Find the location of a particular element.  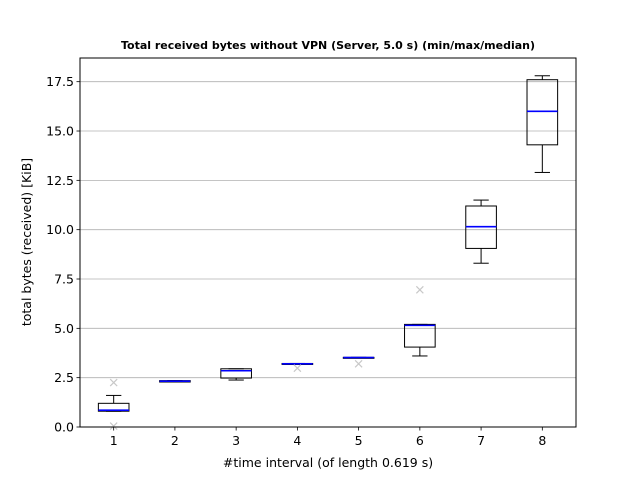

y-tick-label: 15.0 is located at coordinates (60, 131).